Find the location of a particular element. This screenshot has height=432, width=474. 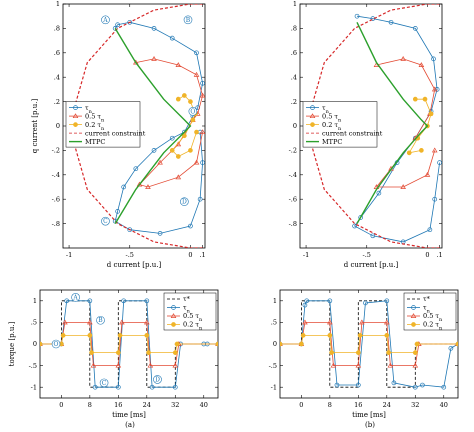

y-tick-label: -.2 is located at coordinates (56, 151).